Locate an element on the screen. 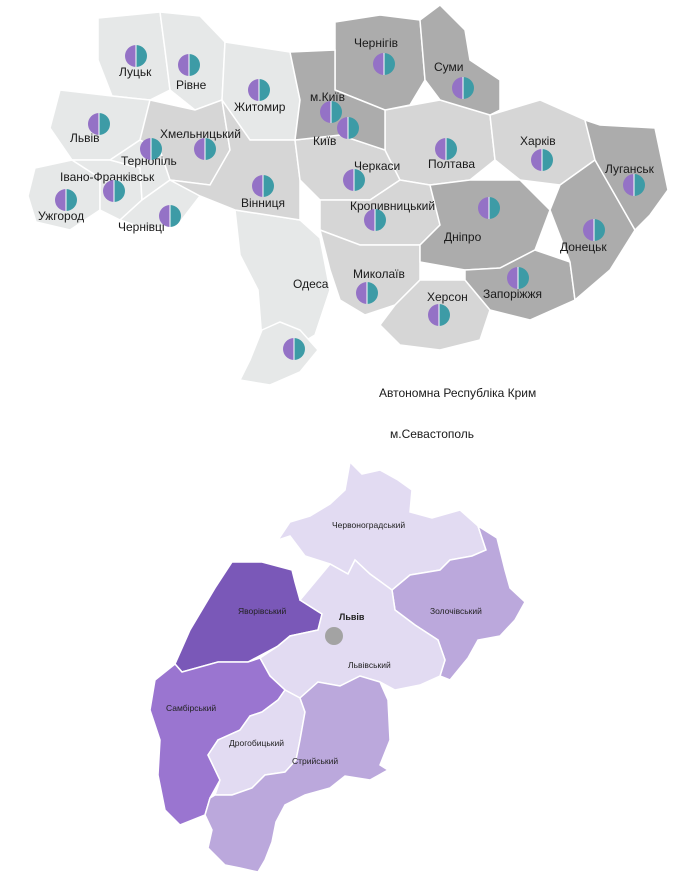 This screenshot has height=880, width=700. region-label-sevastopol: м.Севастополь is located at coordinates (432, 434).